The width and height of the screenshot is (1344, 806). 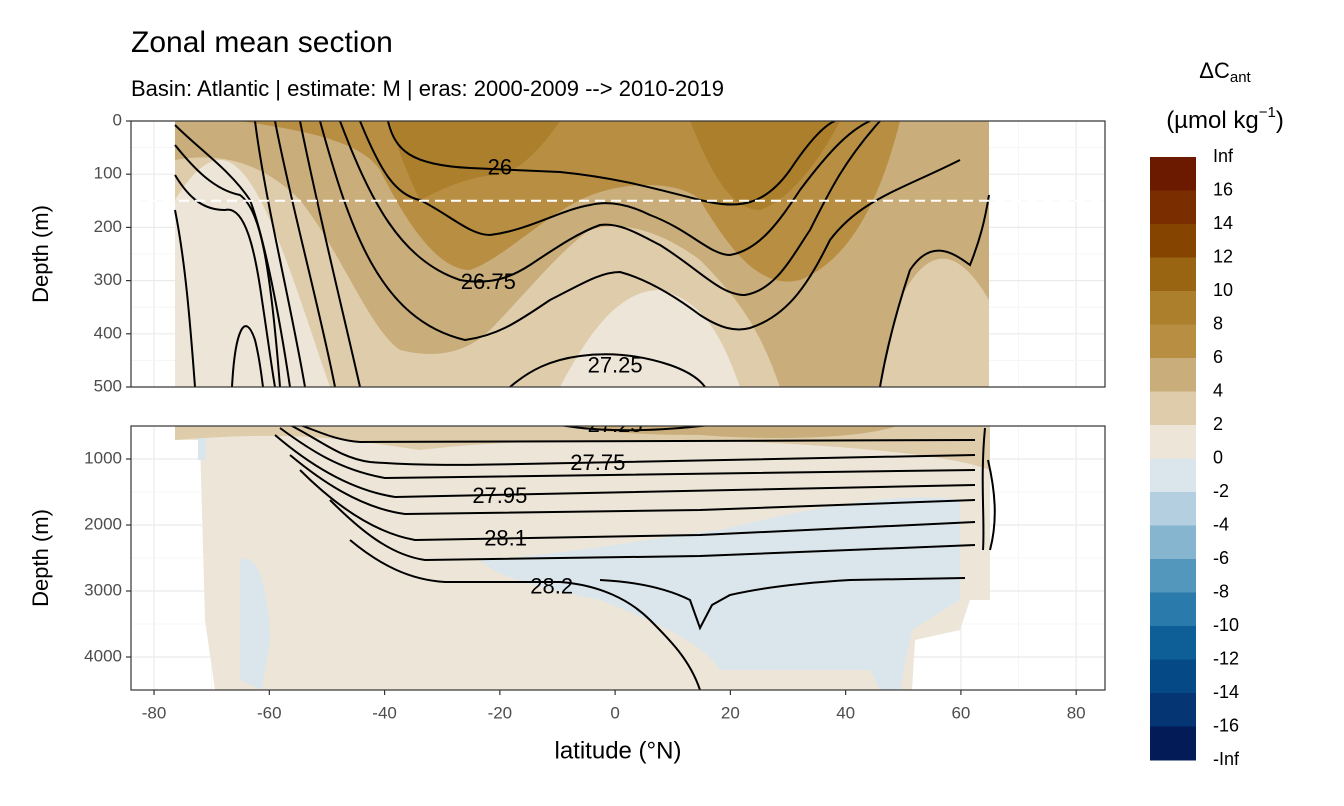 I want to click on legend: Inf 16 14 12 10 8 6 4 2 0 -2 -4 -6 -8 -10 -12 -14 -16 -Inf, so click(x=1195, y=457).